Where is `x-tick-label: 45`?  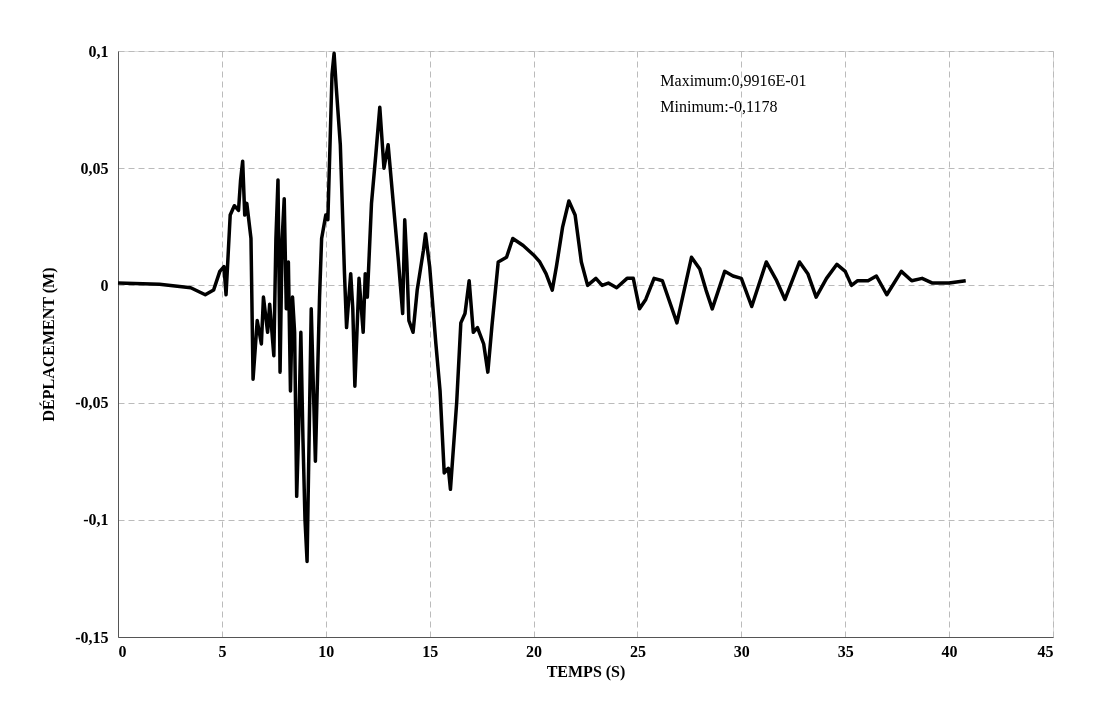 x-tick-label: 45 is located at coordinates (1045, 651).